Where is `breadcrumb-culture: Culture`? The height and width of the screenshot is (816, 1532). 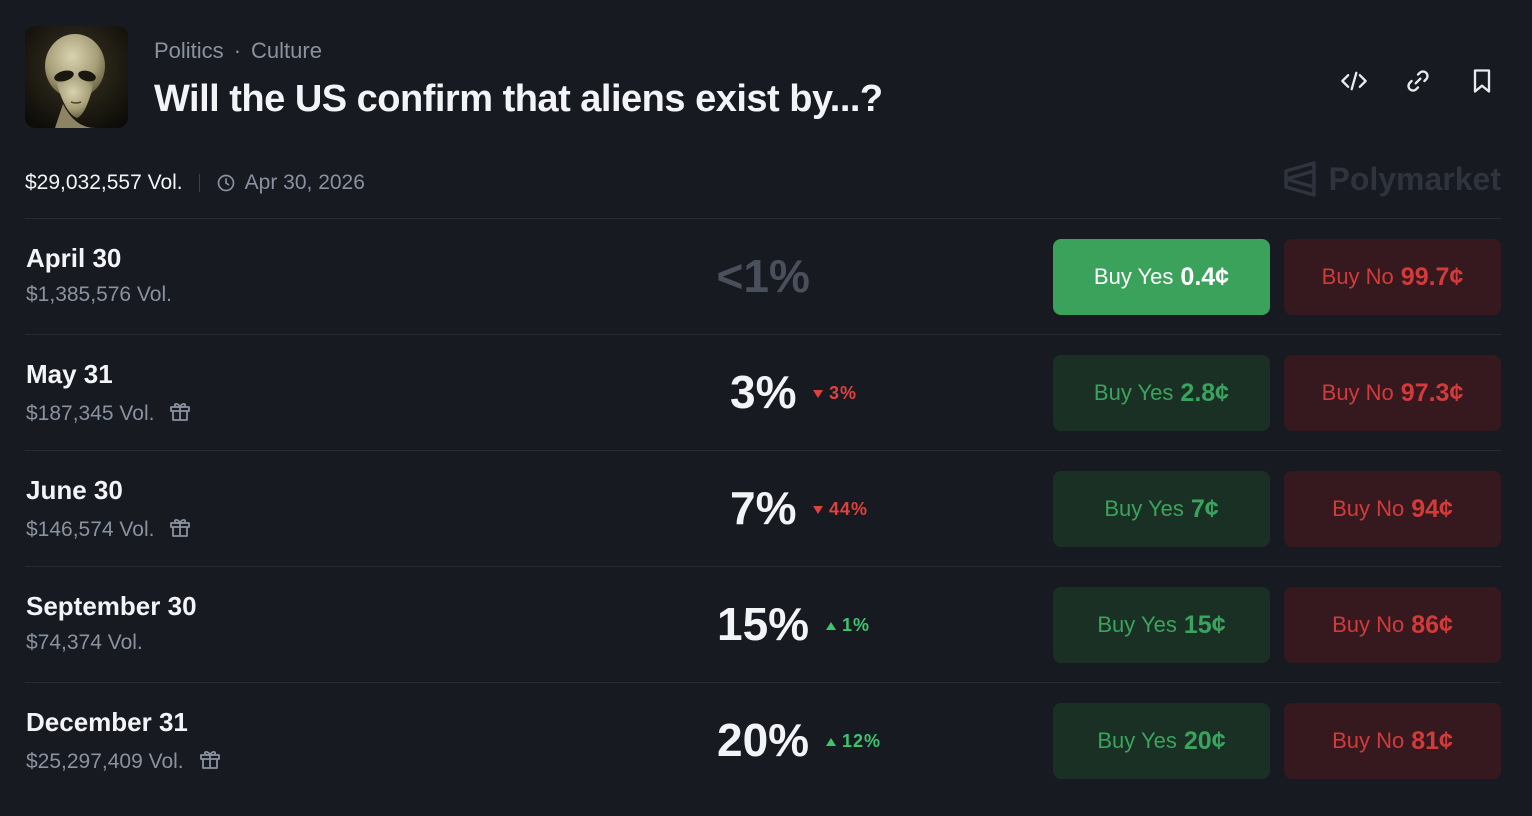
breadcrumb-culture: Culture is located at coordinates (286, 50).